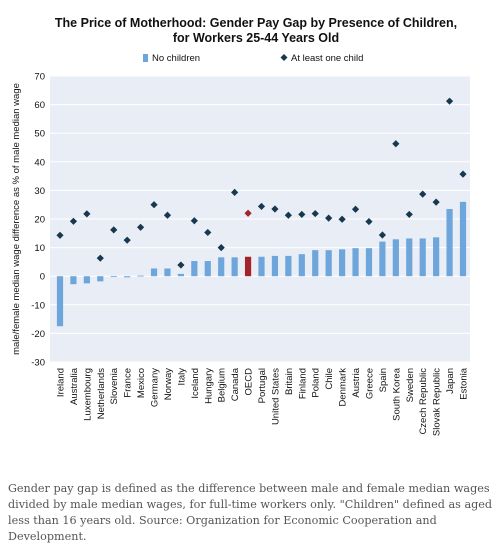 This screenshot has width=503, height=545. Describe the element at coordinates (141, 383) in the screenshot. I see `x-tick-label: Mexico` at that location.